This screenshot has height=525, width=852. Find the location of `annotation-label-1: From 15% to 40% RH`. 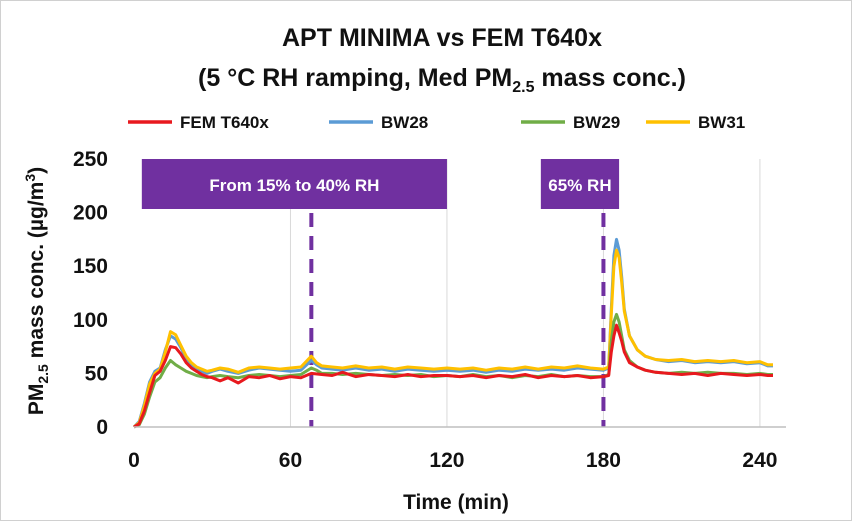

annotation-label-1: From 15% to 40% RH is located at coordinates (294, 185).